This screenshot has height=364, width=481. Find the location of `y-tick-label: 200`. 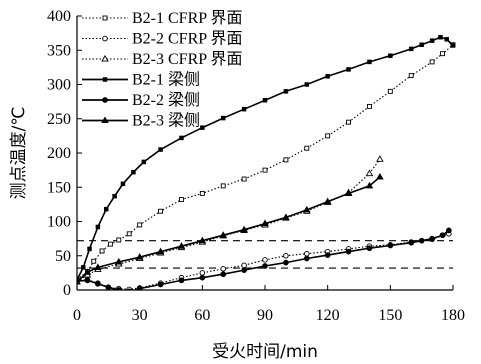

y-tick-label: 200 is located at coordinates (59, 153).